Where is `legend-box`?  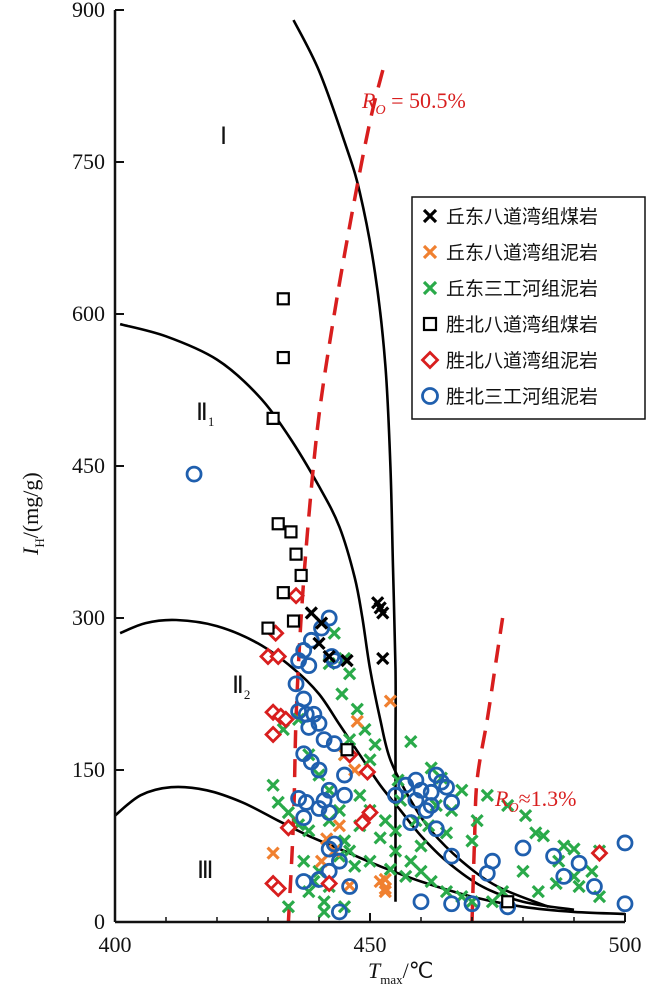
legend-box is located at coordinates (528, 308).